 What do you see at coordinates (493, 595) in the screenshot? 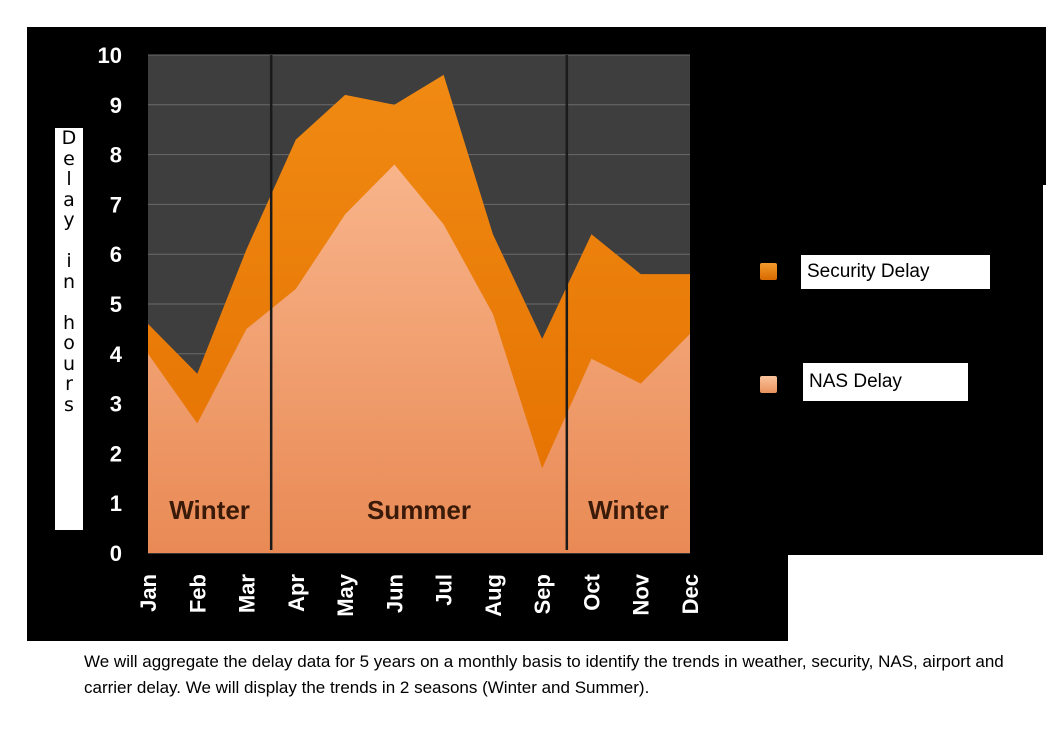
I see `x-tick-label: Aug` at bounding box center [493, 595].